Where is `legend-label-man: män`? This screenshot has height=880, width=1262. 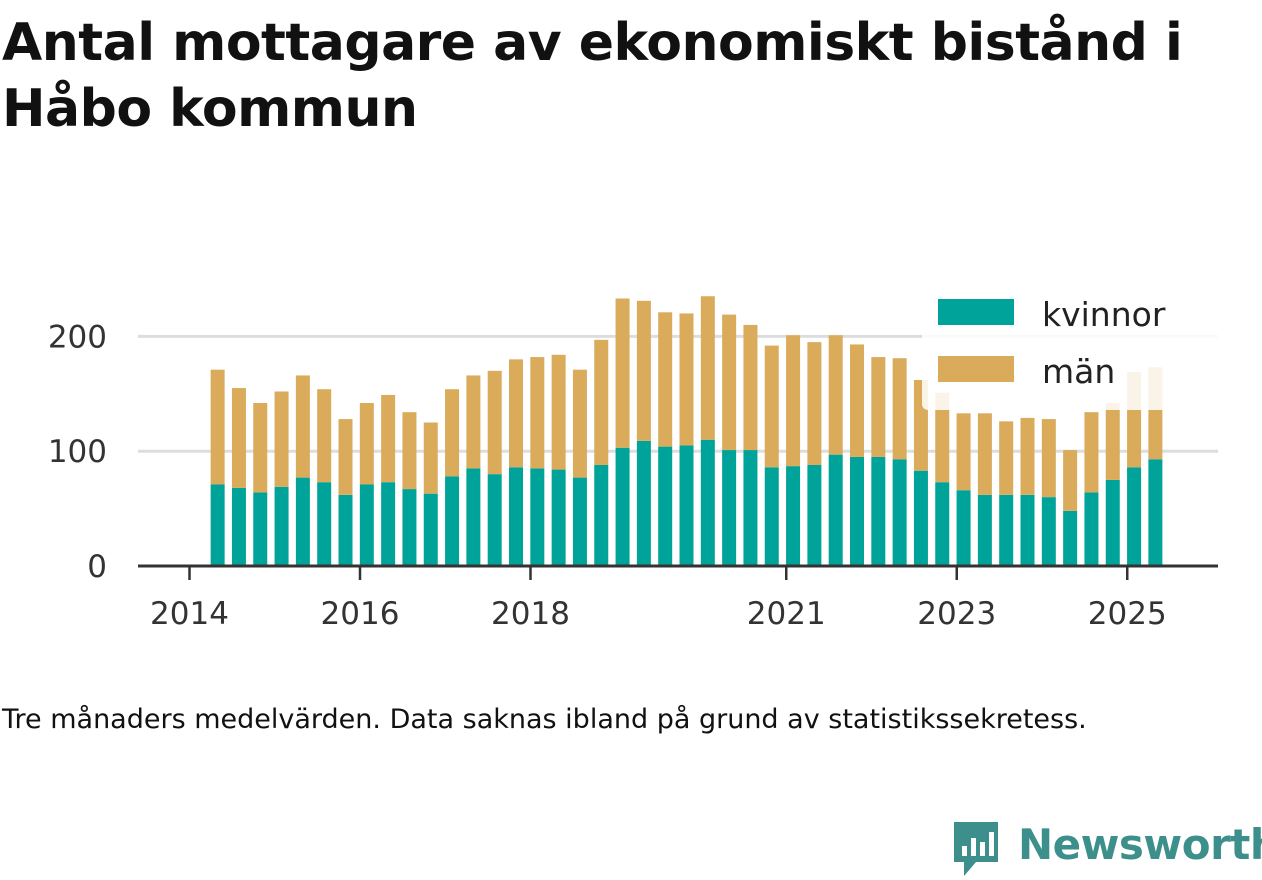
legend-label-man: män is located at coordinates (1078, 371).